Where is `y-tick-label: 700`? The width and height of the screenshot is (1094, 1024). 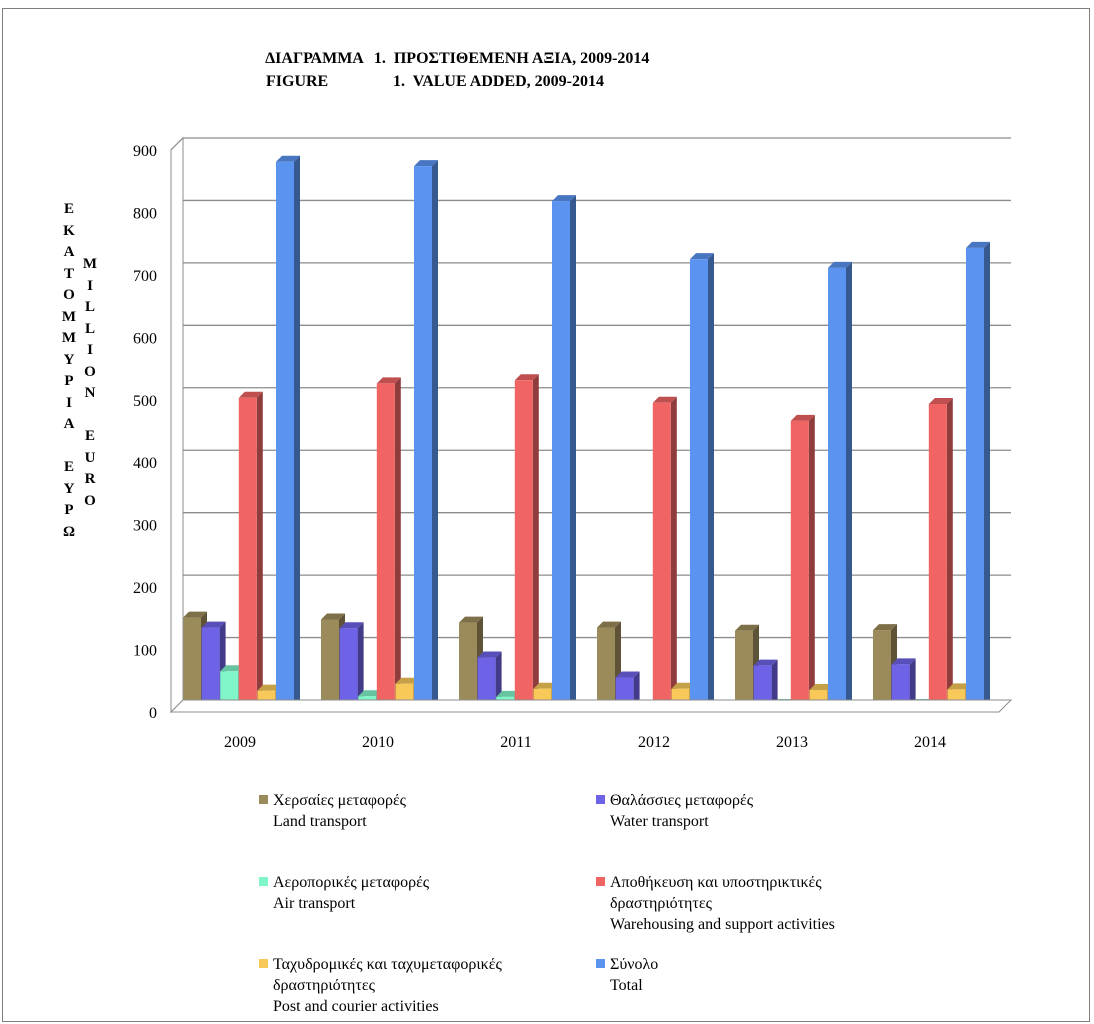 y-tick-label: 700 is located at coordinates (145, 276).